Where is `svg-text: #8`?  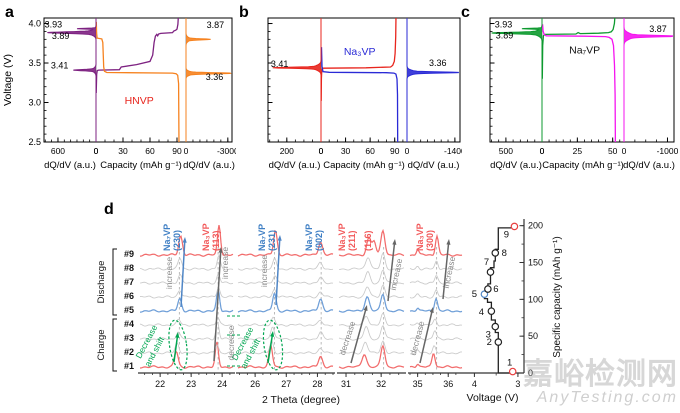
svg-text: #8 is located at coordinates (129, 268).